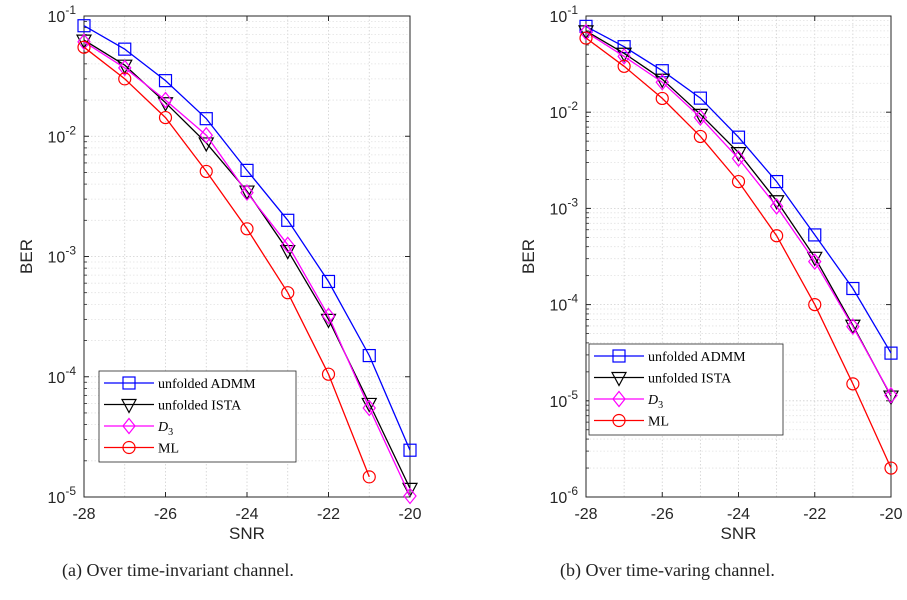 This screenshot has width=907, height=600. I want to click on x-tick-label: -28, so click(83, 514).